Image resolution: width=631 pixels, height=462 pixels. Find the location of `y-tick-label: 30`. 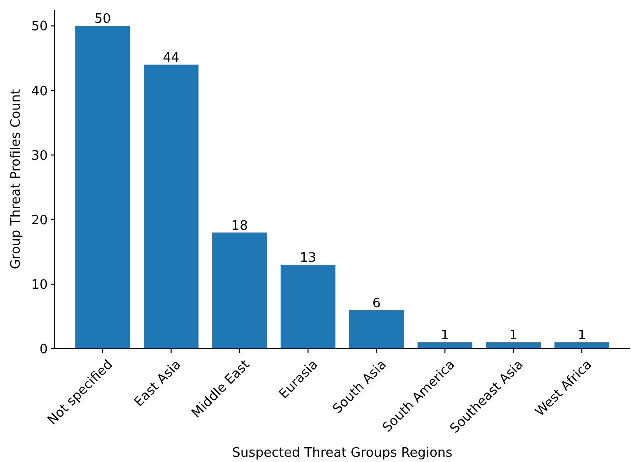

y-tick-label: 30 is located at coordinates (39, 156).